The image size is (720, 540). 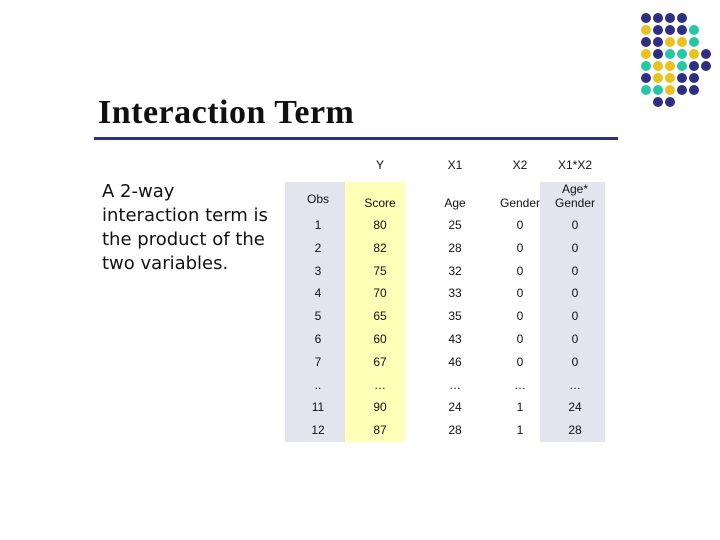 I want to click on var-header-age: X1, so click(x=455, y=165).